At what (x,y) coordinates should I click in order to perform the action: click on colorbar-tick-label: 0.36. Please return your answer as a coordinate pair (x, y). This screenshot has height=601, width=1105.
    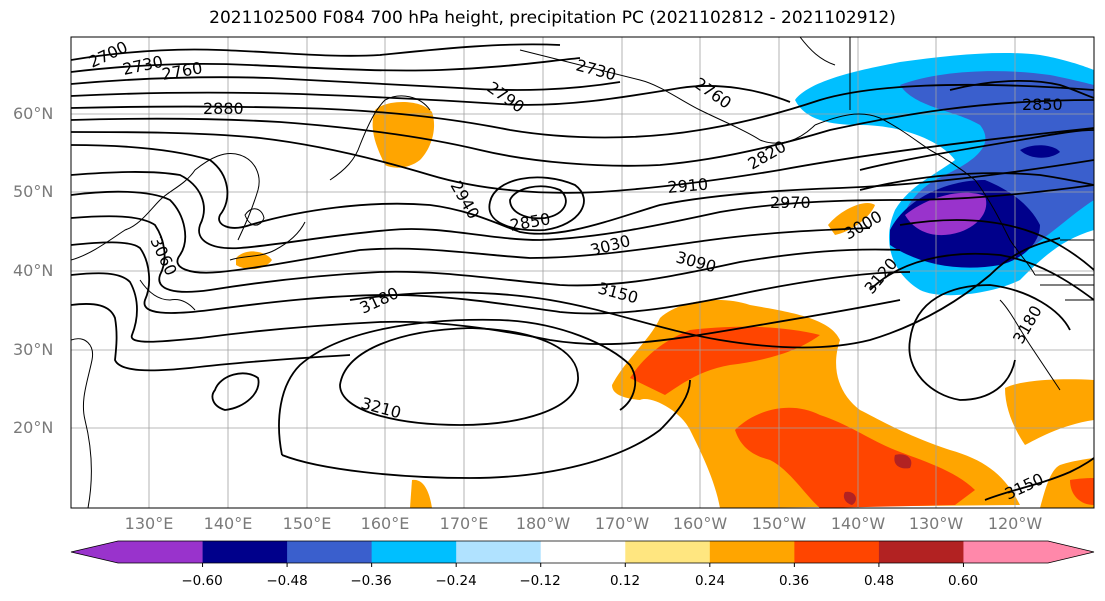
    Looking at the image, I should click on (794, 581).